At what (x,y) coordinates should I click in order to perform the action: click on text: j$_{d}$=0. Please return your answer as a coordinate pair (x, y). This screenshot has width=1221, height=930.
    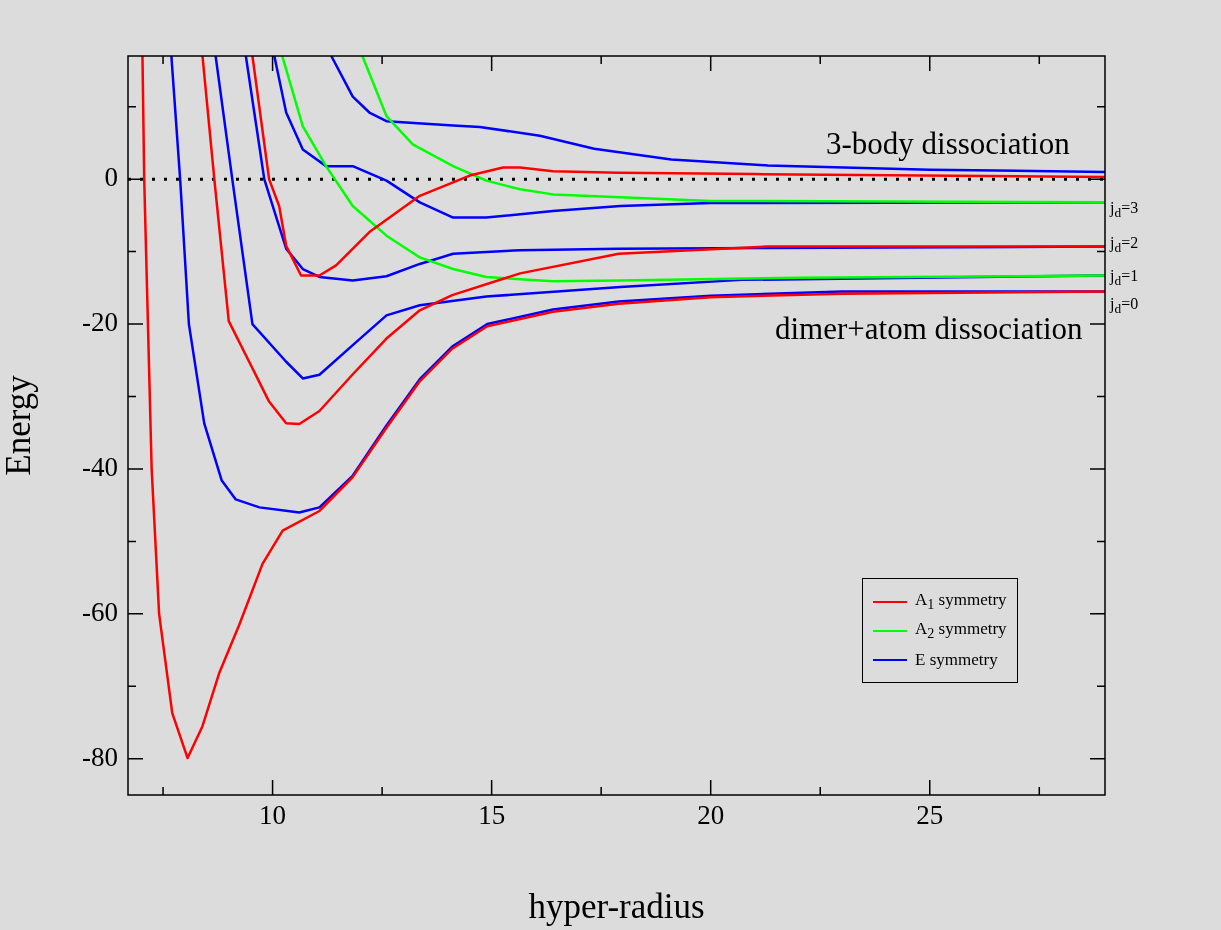
    Looking at the image, I should click on (1124, 306).